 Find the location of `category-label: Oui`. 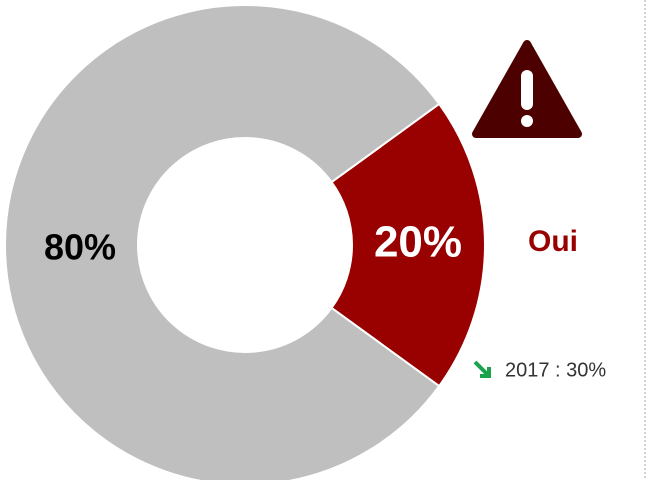

category-label: Oui is located at coordinates (553, 241).